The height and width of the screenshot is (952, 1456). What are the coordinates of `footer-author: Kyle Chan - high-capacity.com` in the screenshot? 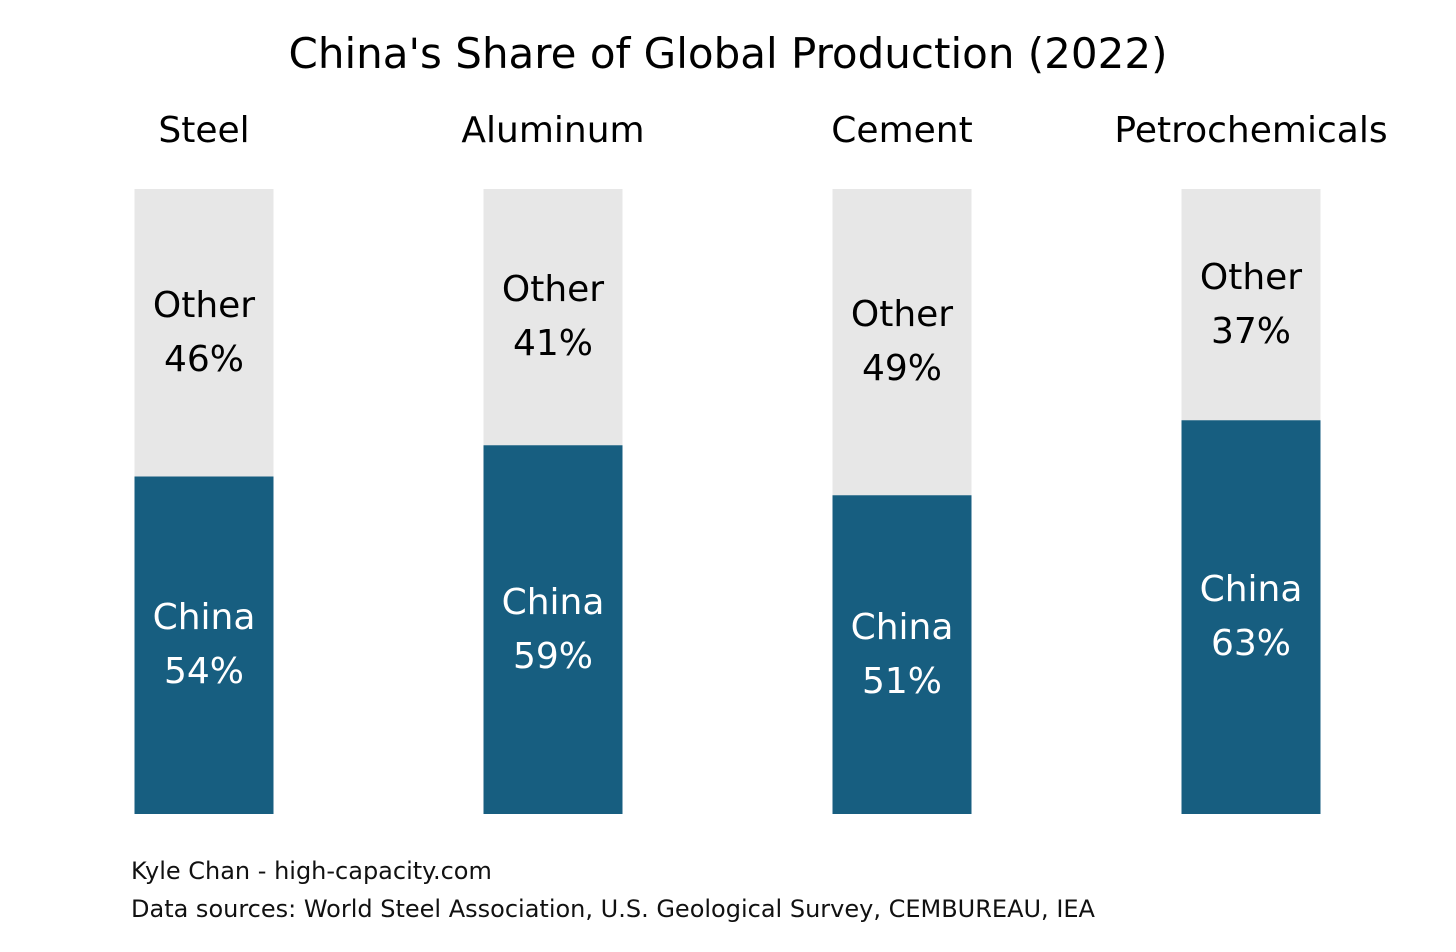 It's located at (311, 871).